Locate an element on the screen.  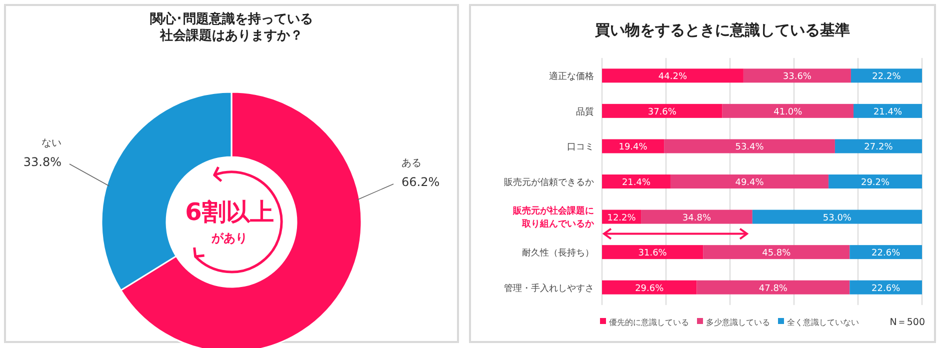
data-label: 53.0% is located at coordinates (837, 218).